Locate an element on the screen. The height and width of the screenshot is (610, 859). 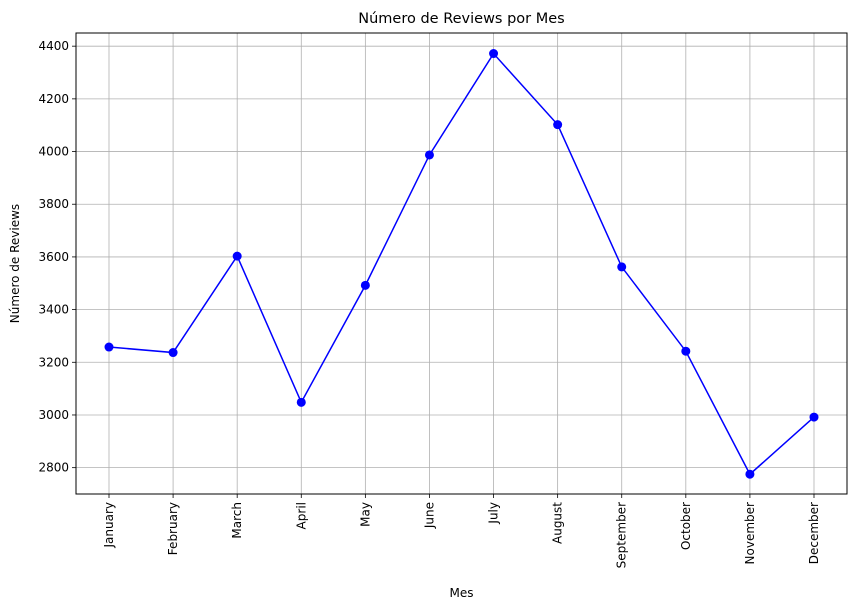
data-point-april is located at coordinates (301, 402).